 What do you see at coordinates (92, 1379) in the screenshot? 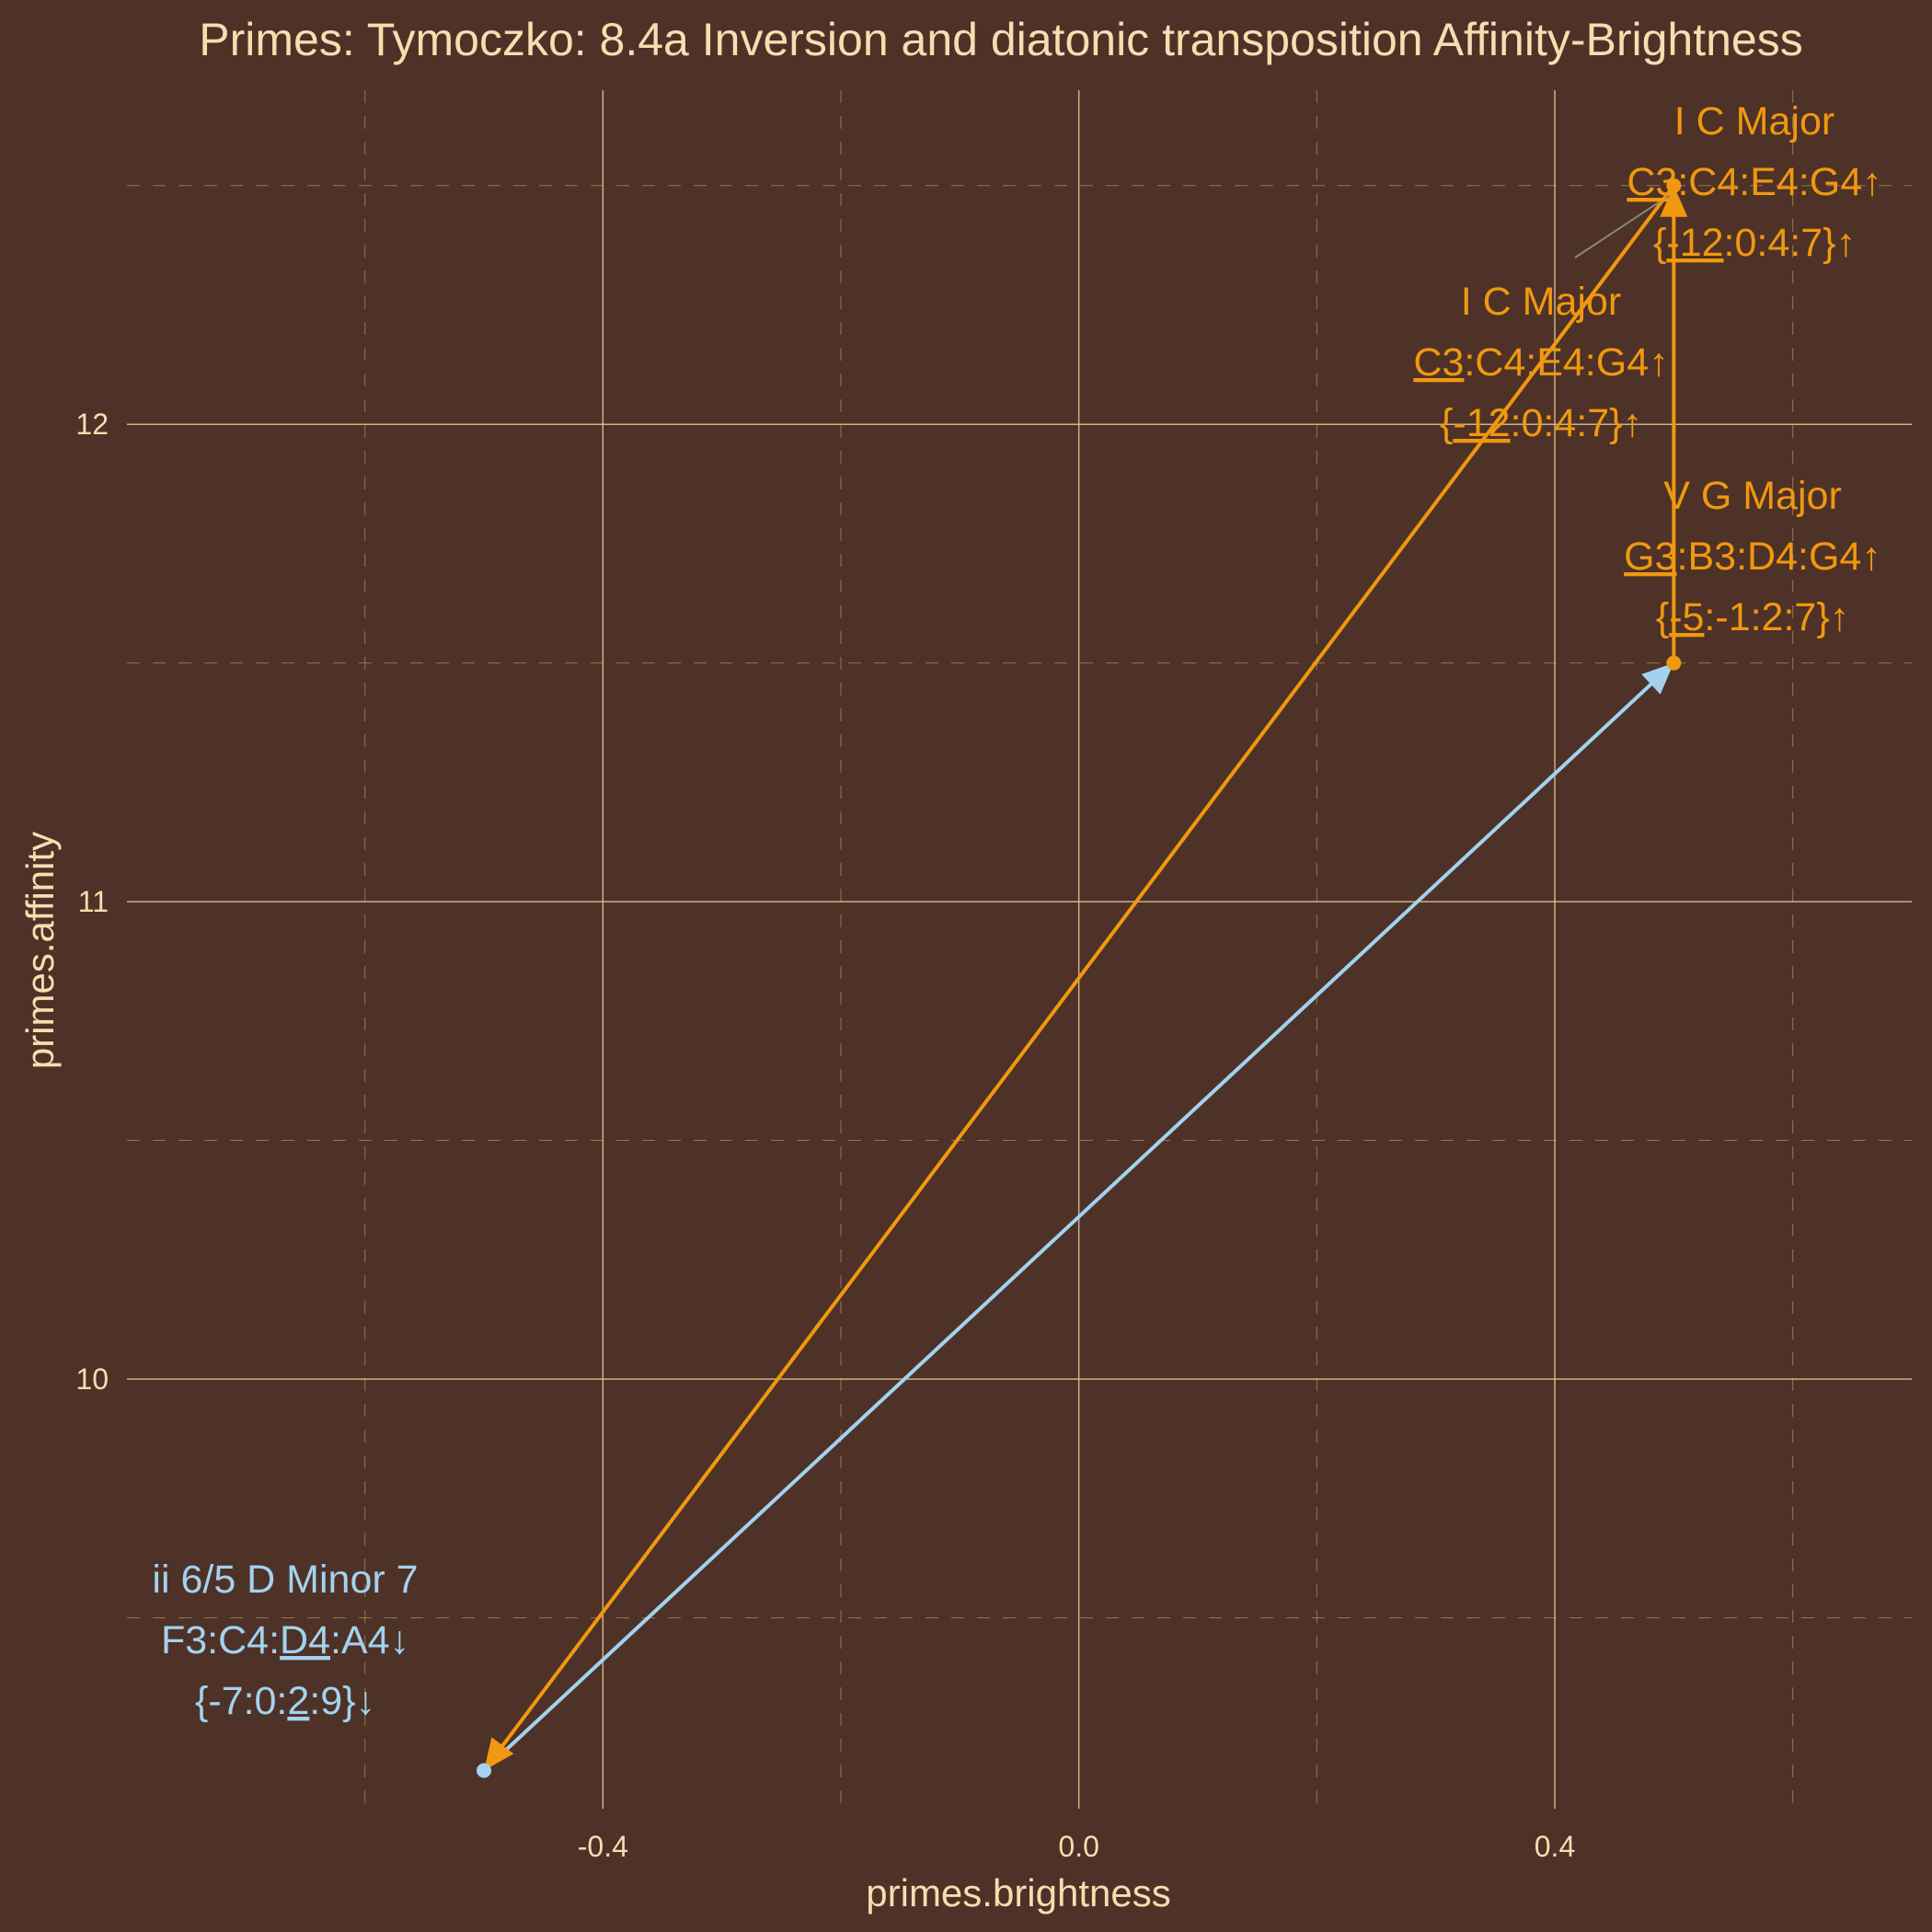
I see `y-tick-label: 10` at bounding box center [92, 1379].